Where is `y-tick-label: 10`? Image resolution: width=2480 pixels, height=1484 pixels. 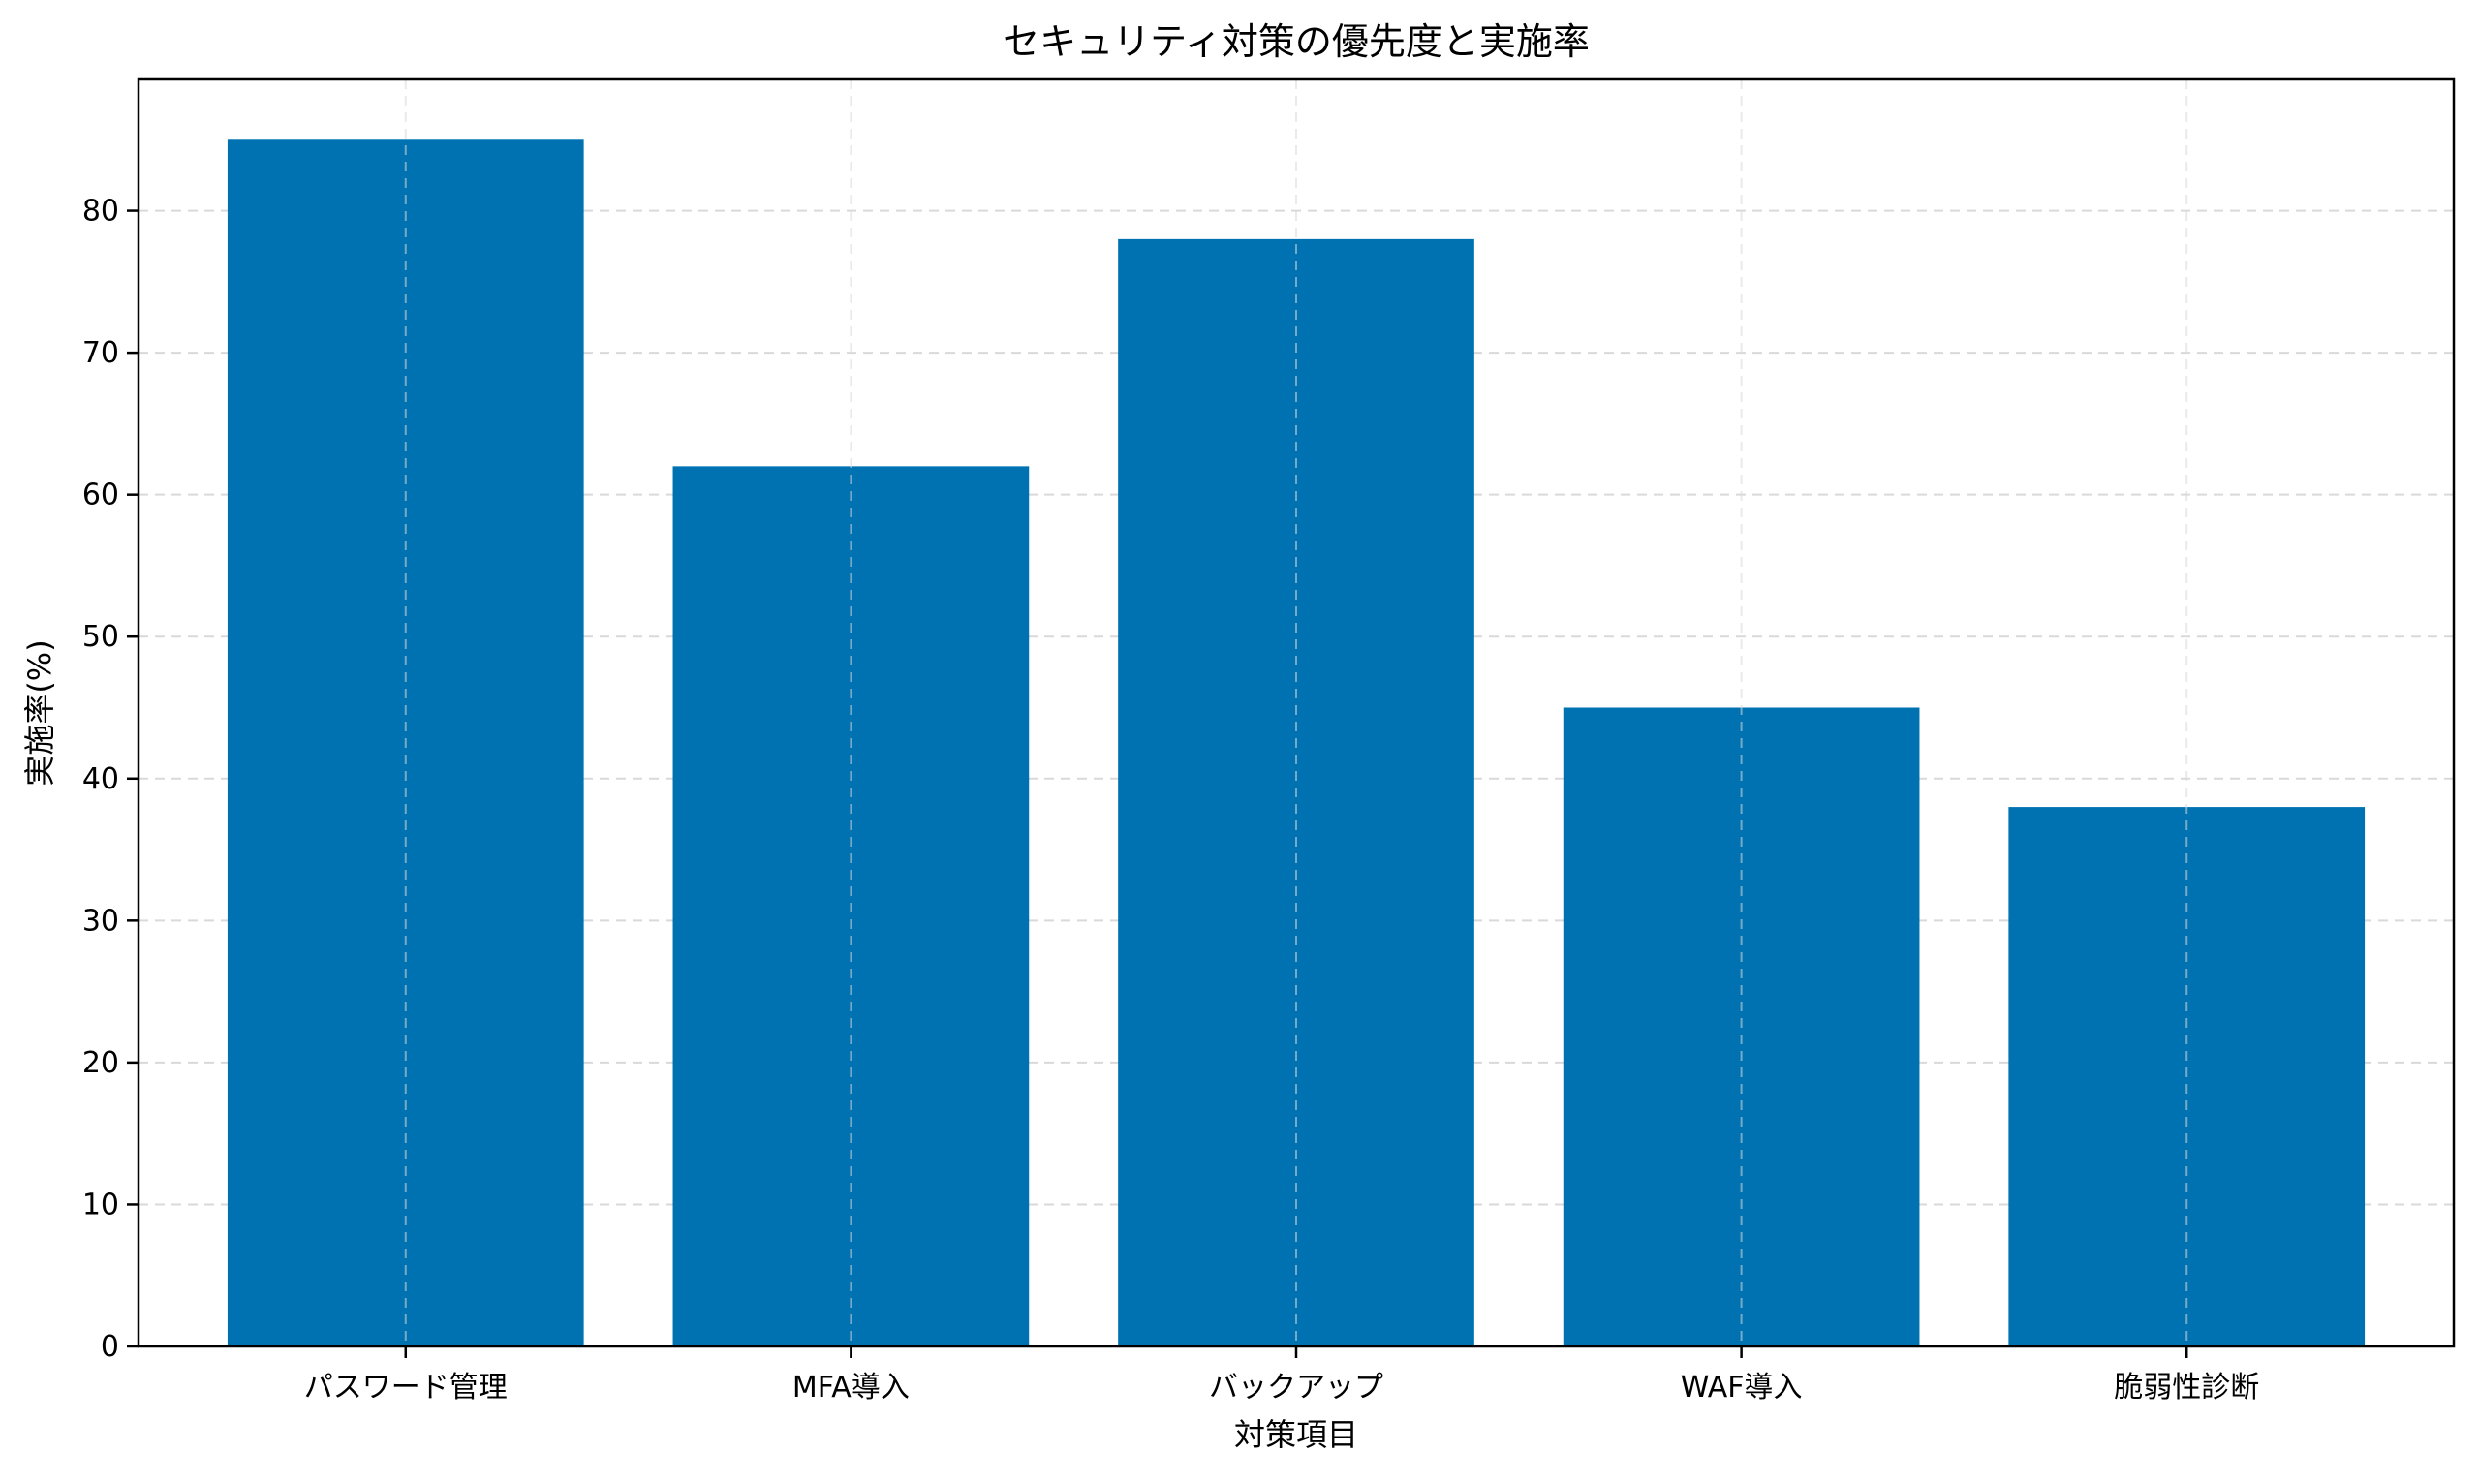 y-tick-label: 10 is located at coordinates (100, 1204).